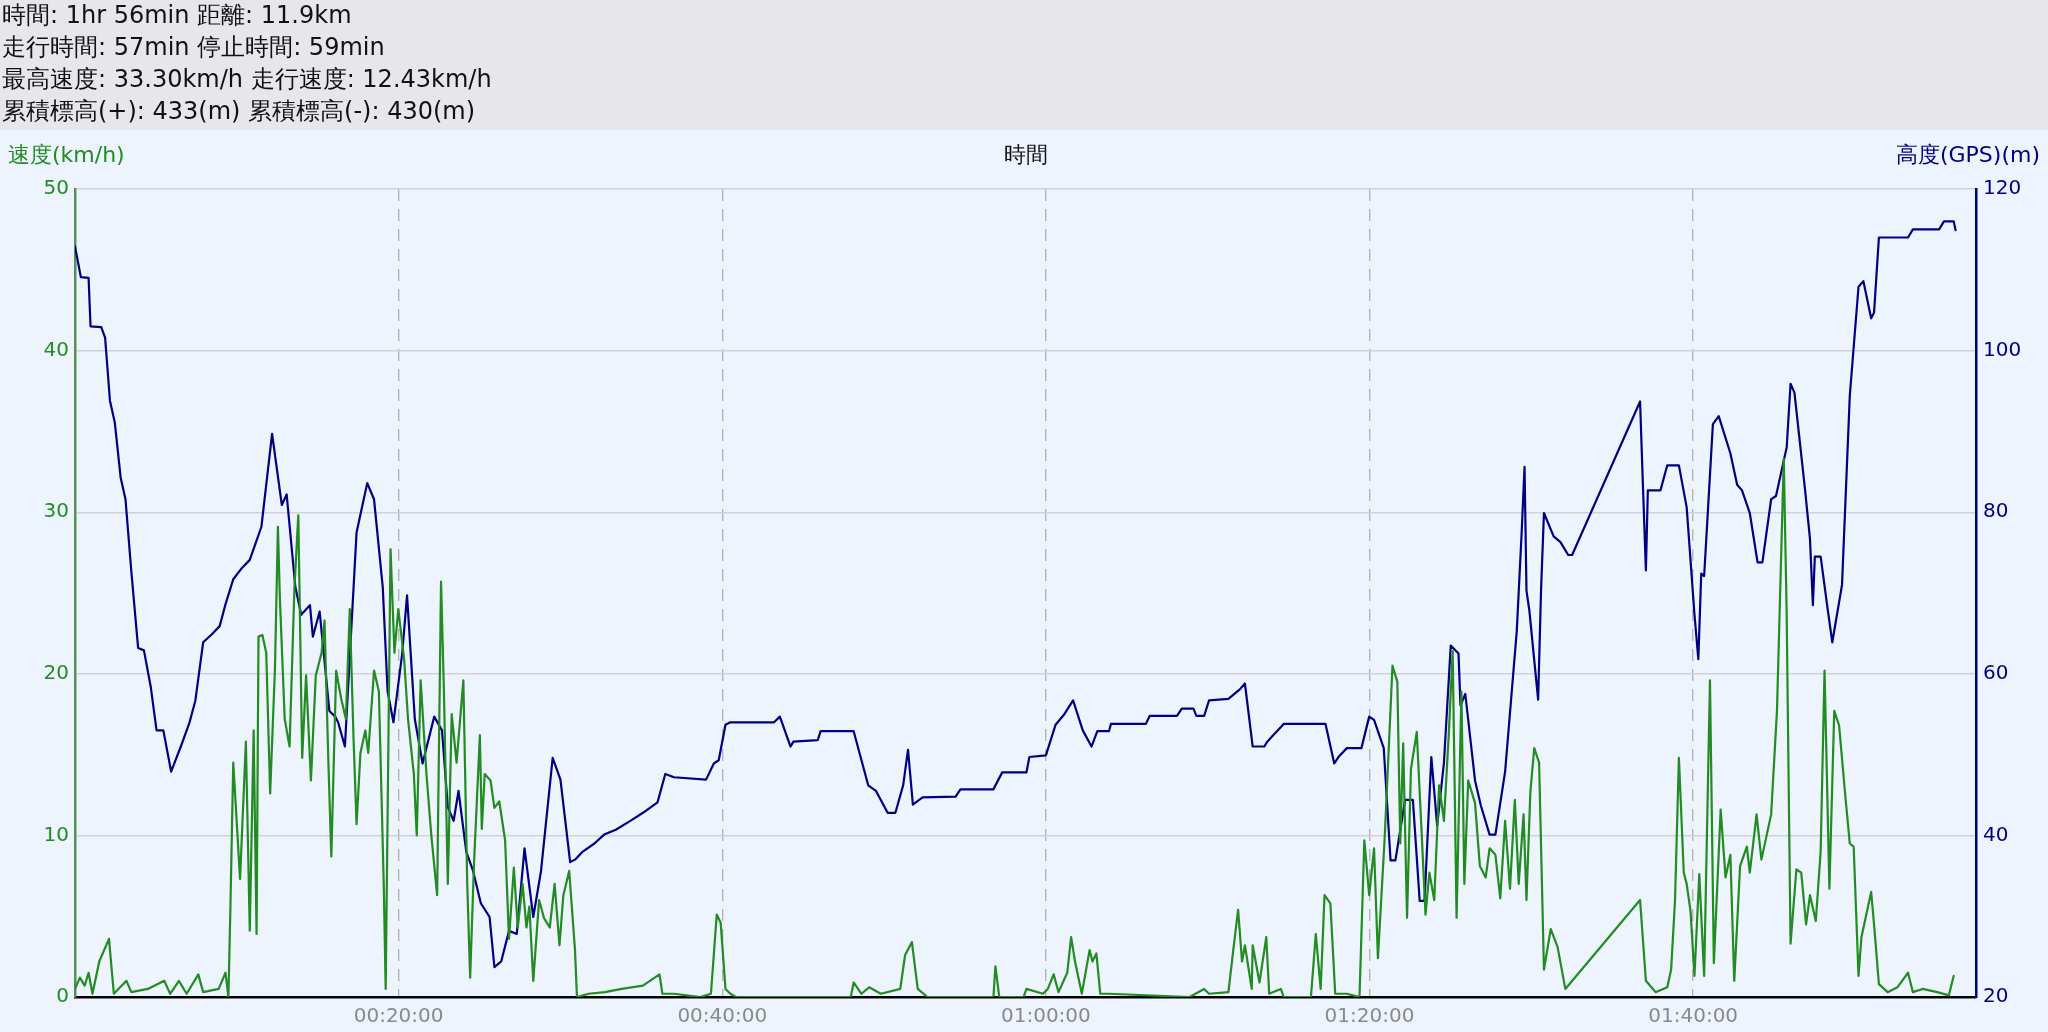 Image resolution: width=2048 pixels, height=1032 pixels. What do you see at coordinates (1025, 155) in the screenshot?
I see `x-axis-title: 時間` at bounding box center [1025, 155].